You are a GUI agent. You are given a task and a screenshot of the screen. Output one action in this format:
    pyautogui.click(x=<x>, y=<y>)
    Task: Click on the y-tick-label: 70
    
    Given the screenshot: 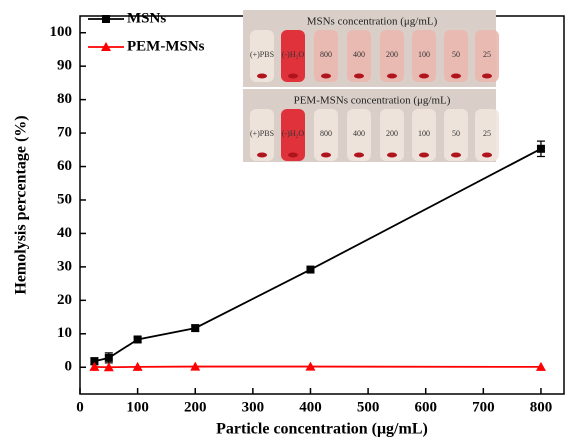 What is the action you would take?
    pyautogui.click(x=64, y=133)
    